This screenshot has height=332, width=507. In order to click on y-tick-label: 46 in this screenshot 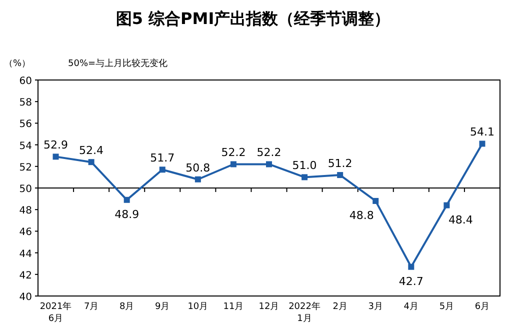, I will do `click(25, 232)`.